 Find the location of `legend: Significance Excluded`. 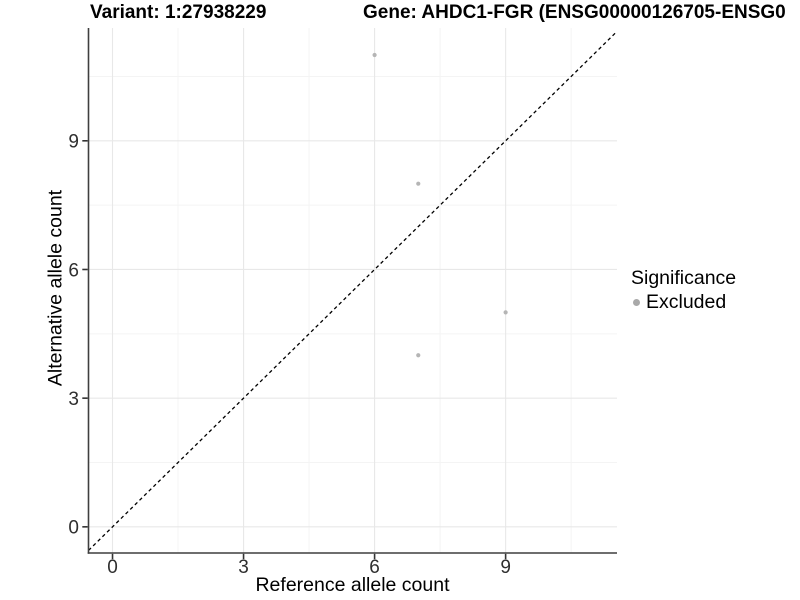

legend: Significance Excluded is located at coordinates (683, 290).